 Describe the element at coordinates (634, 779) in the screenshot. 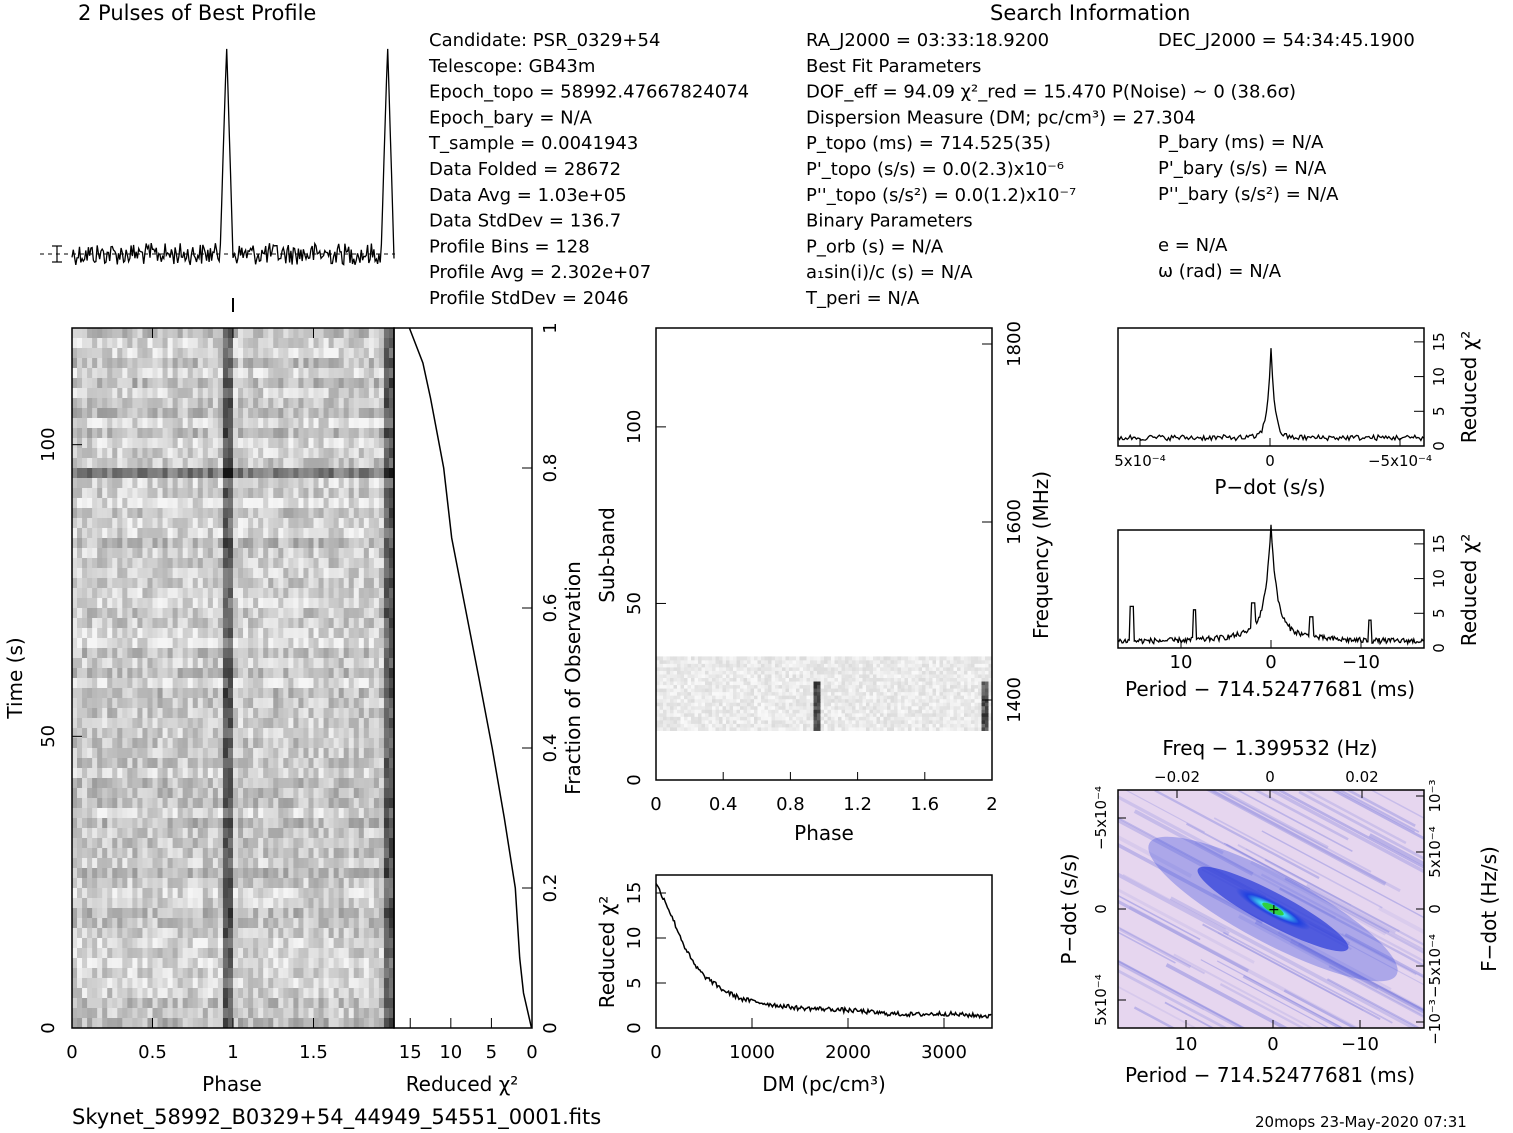

I see `sb-ytick: 0` at that location.